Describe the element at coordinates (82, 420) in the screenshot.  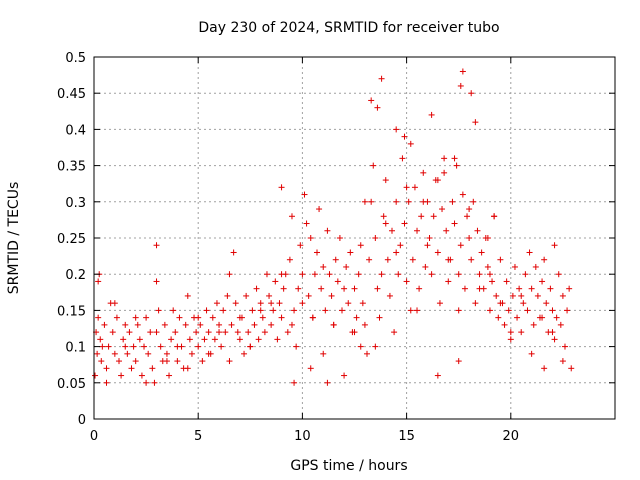
I see `y-tick-label: 0` at that location.